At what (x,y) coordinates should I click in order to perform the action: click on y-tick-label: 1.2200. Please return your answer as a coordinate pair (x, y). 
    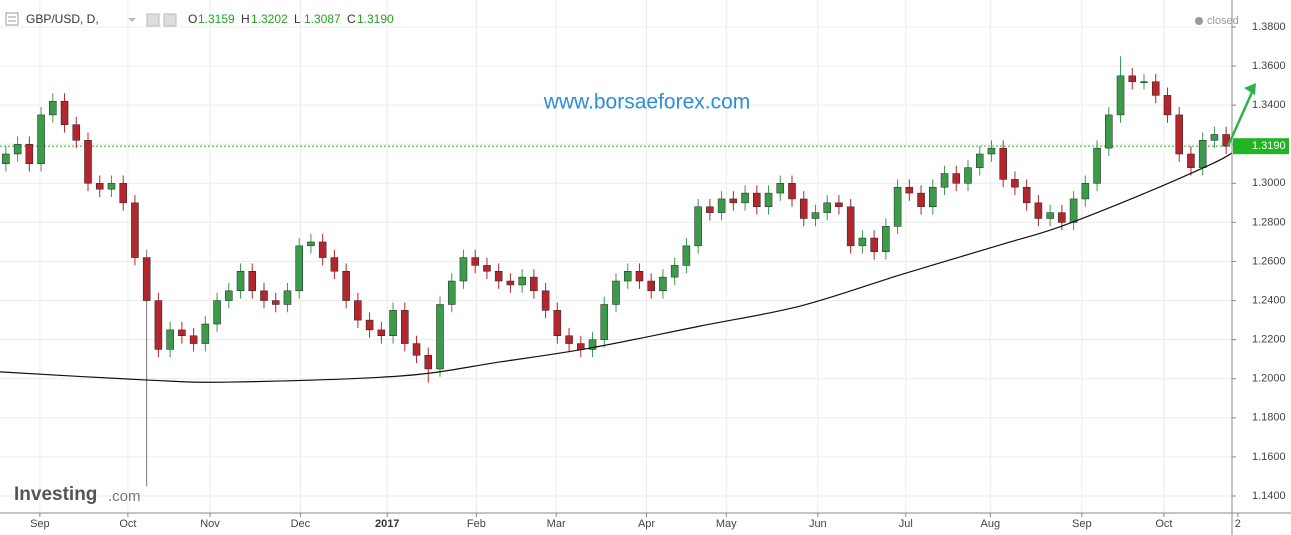
    Looking at the image, I should click on (1269, 340).